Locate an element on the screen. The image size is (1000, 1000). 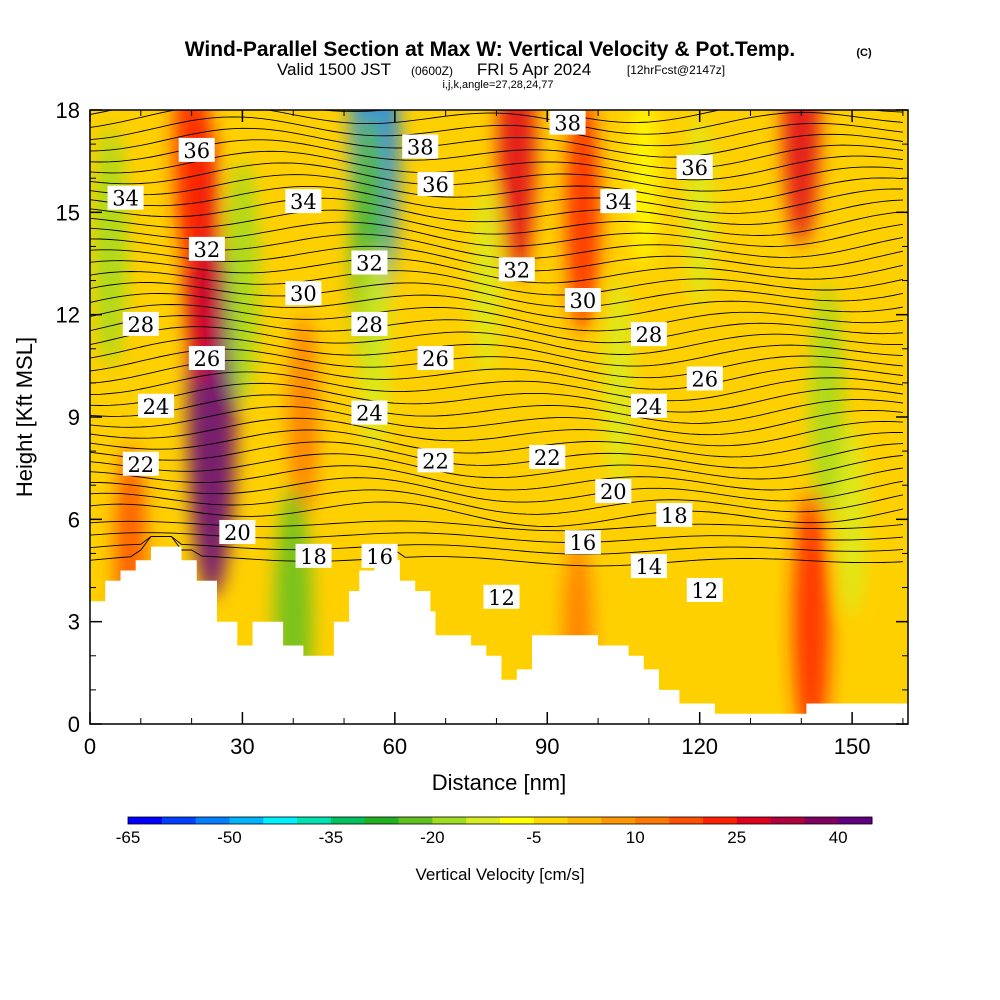
colorbar: -65 -50 -35 -20 -5 10 25 40 is located at coordinates (494, 831).